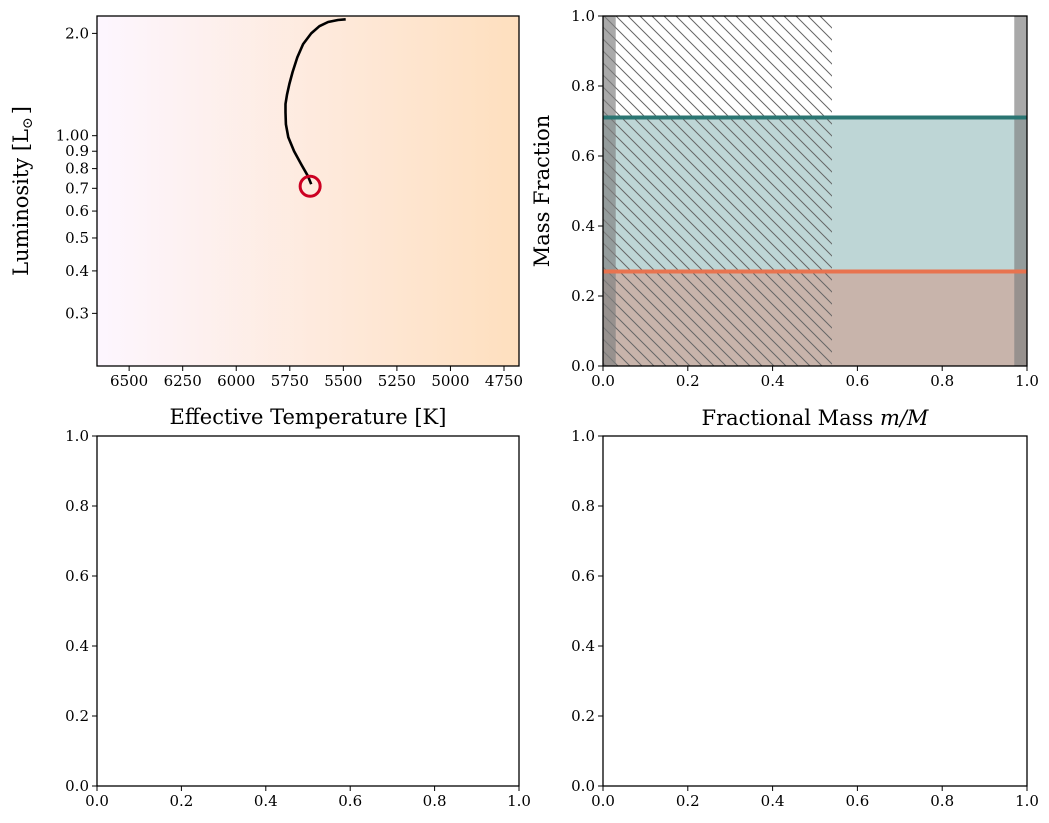 The width and height of the screenshot is (1049, 823). Describe the element at coordinates (942, 801) in the screenshot. I see `bottom-right-x-tick-label: 0.8` at that location.